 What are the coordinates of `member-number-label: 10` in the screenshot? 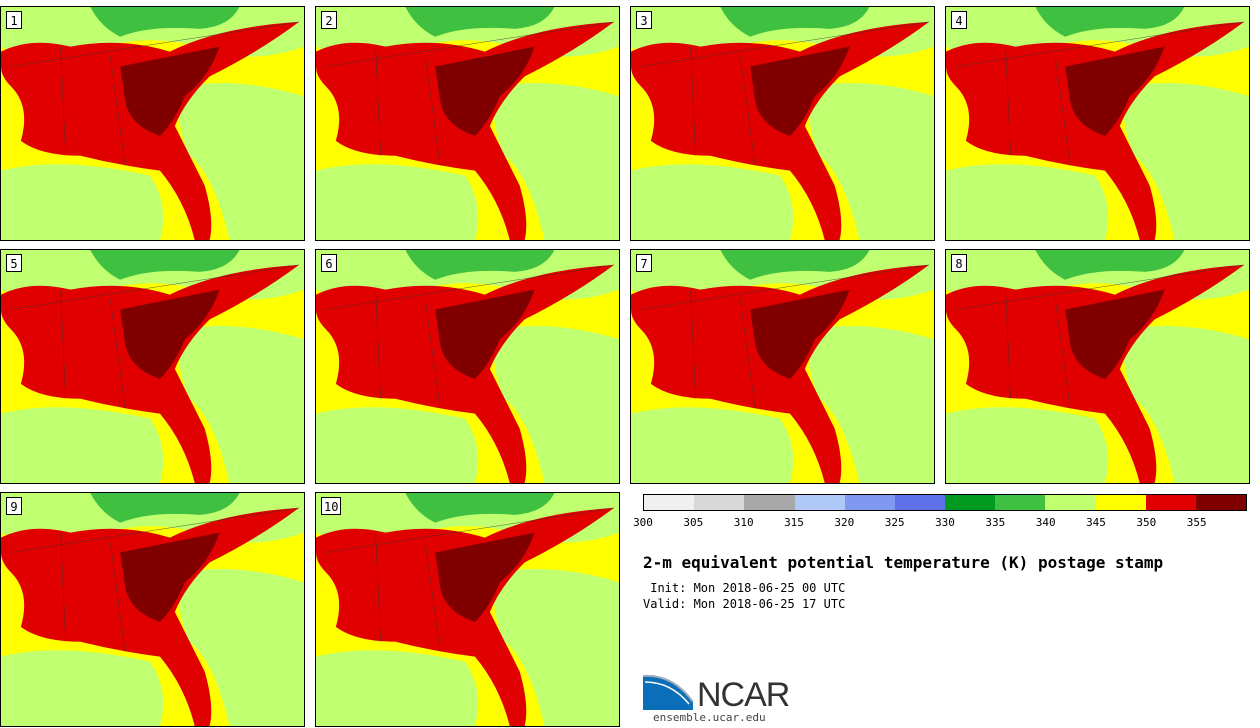 It's located at (331, 506).